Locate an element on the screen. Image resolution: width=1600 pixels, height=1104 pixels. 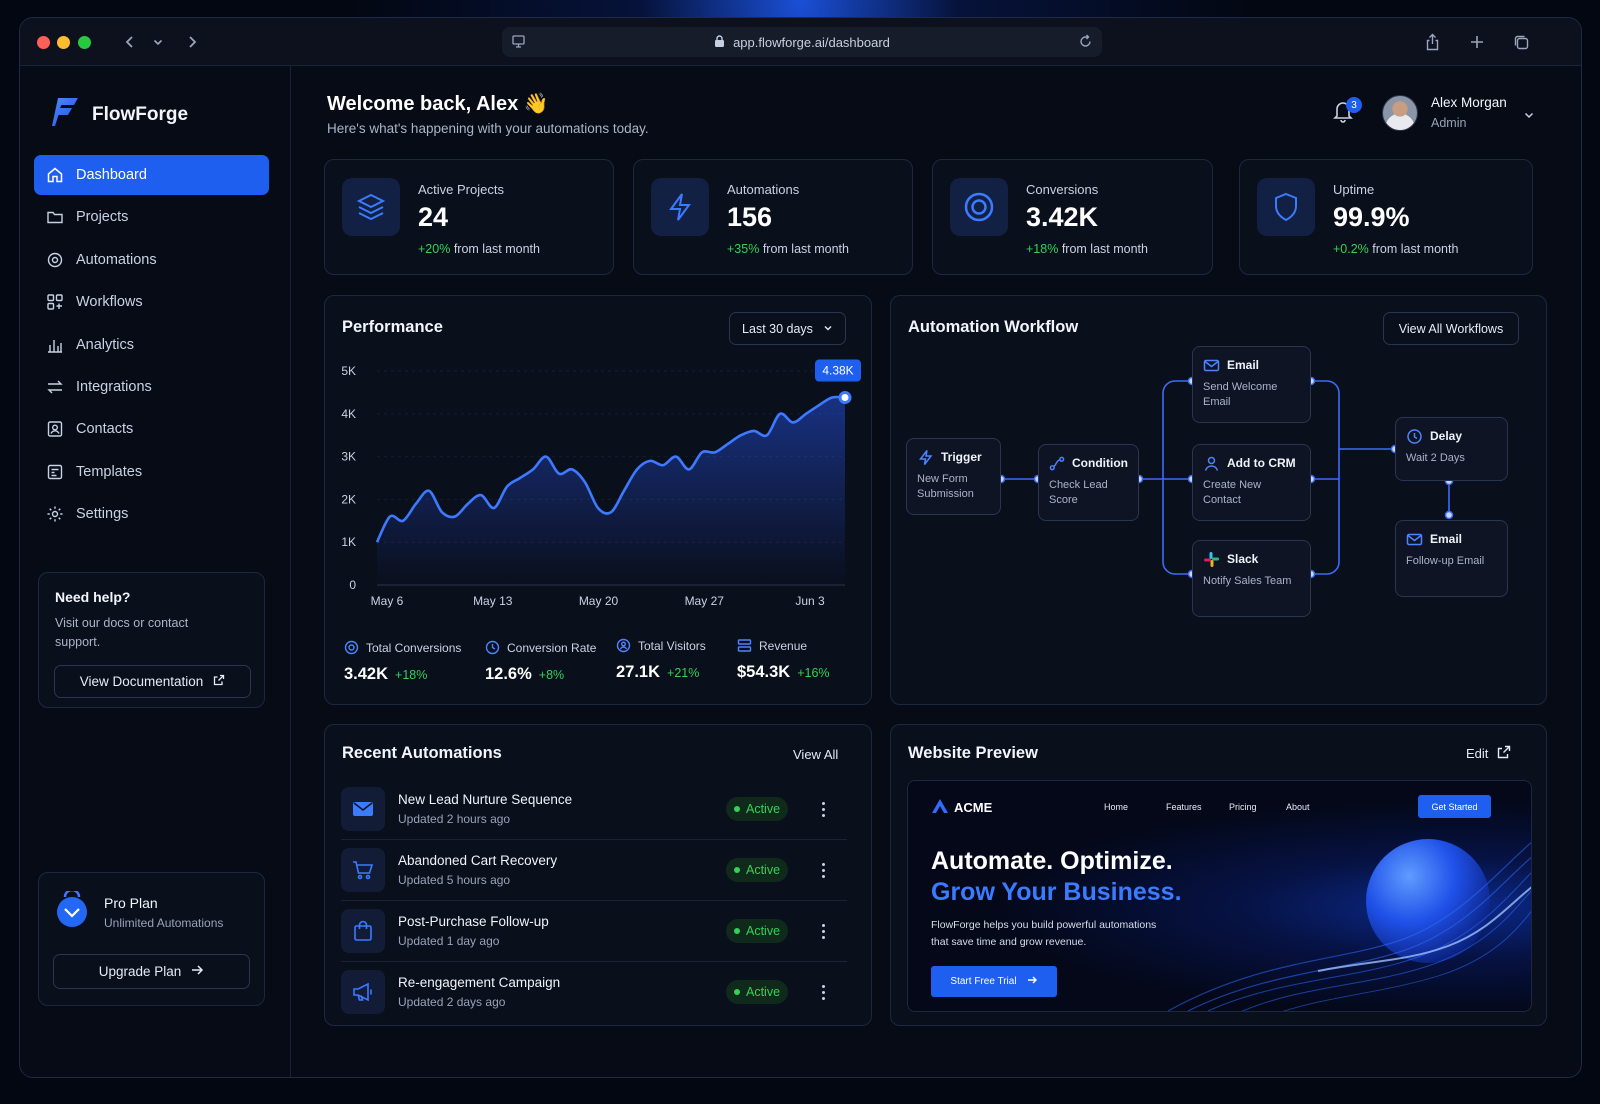
sidebar-toggle-icon is located at coordinates (518, 43).